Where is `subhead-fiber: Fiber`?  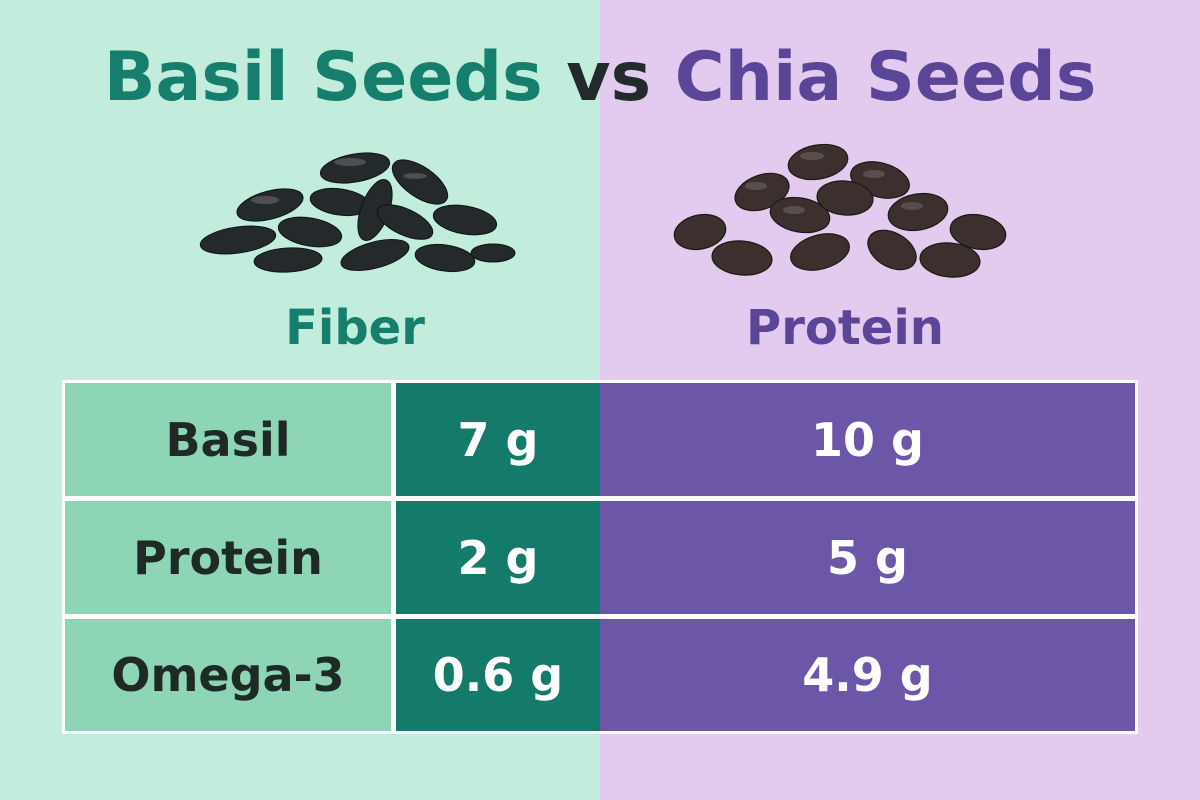 subhead-fiber: Fiber is located at coordinates (355, 328).